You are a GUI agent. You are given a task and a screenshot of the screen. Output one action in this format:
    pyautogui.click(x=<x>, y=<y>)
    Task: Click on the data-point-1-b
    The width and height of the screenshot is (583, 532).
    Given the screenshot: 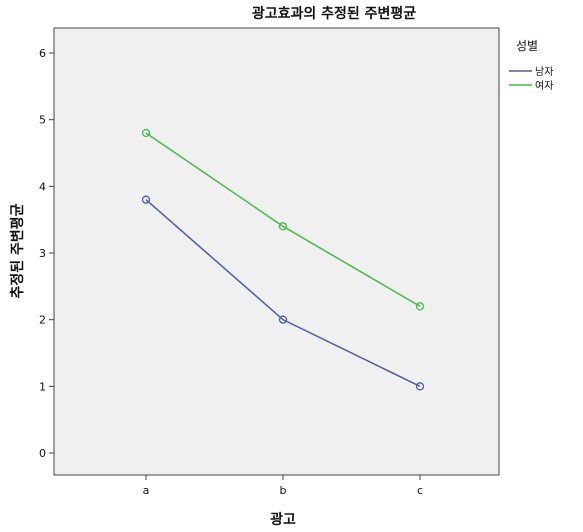 What is the action you would take?
    pyautogui.click(x=283, y=319)
    